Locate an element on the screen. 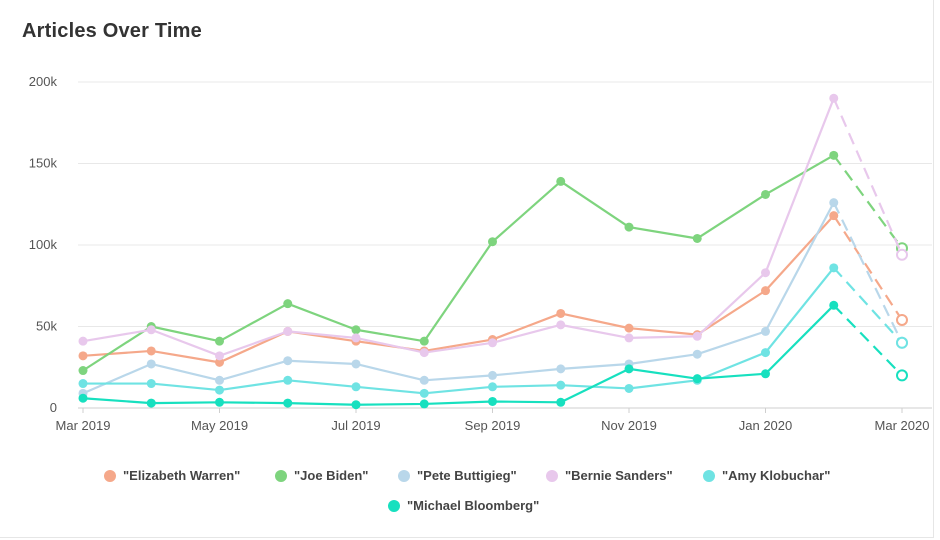 Image resolution: width=940 pixels, height=540 pixels. legend-item: "Pete Buttigieg" is located at coordinates (457, 475).